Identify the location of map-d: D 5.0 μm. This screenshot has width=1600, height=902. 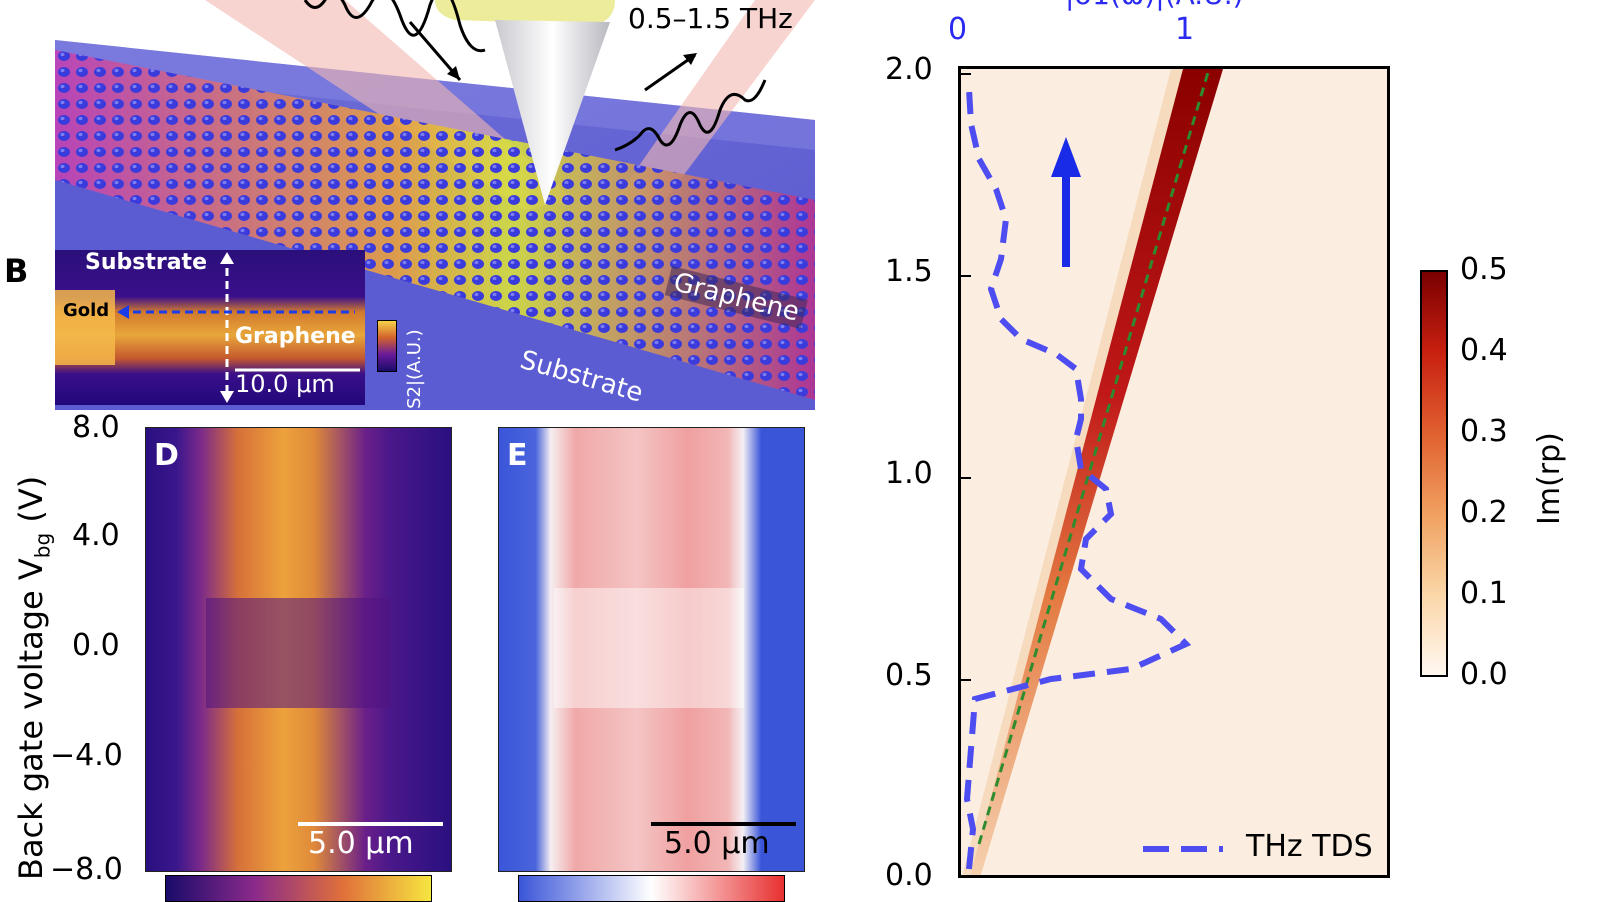
(298, 649).